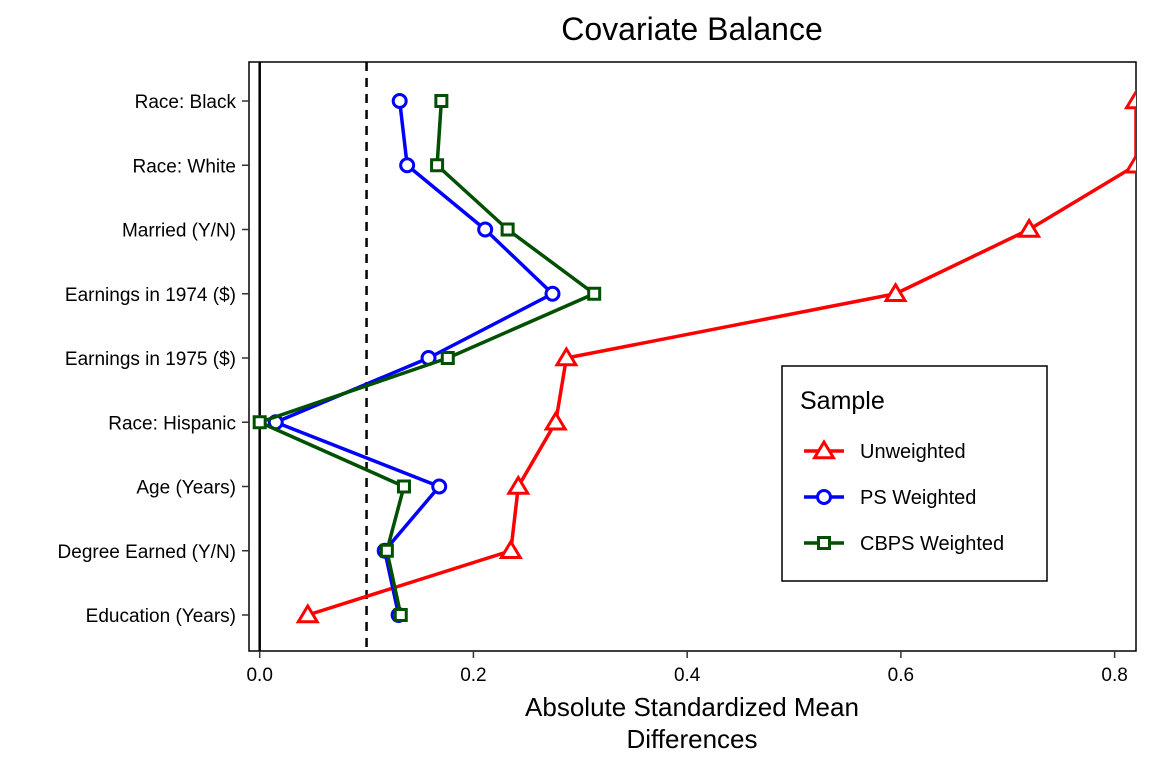 This screenshot has width=1152, height=768. I want to click on y-tick-label: Earnings in 1974 ($), so click(150, 295).